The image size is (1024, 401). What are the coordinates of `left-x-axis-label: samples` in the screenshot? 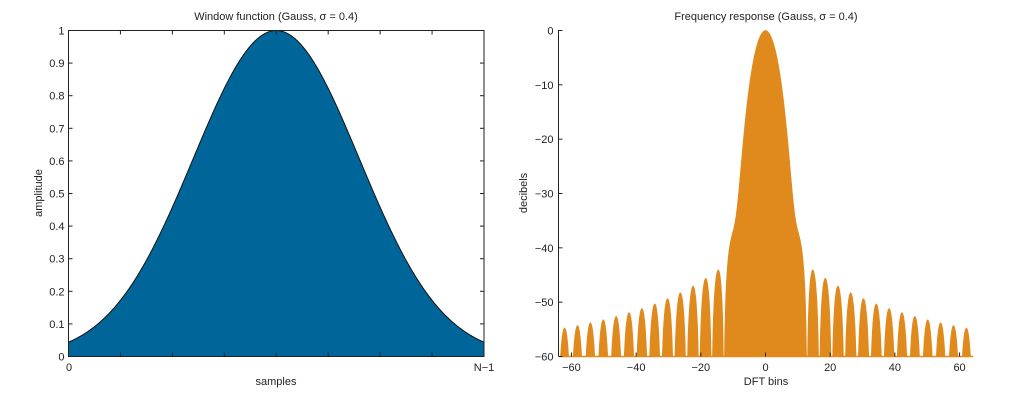 It's located at (276, 382).